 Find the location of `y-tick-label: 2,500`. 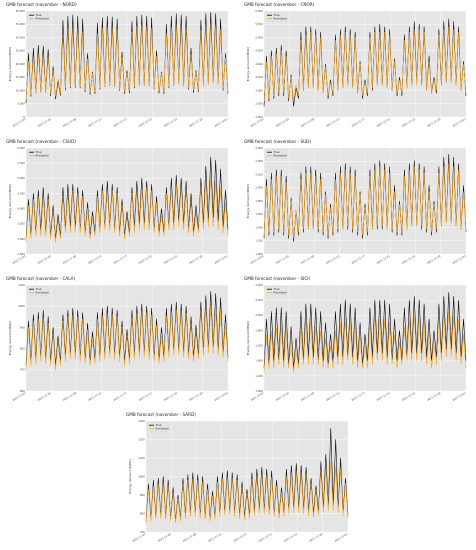

y-tick-label: 2,500 is located at coordinates (21, 254).